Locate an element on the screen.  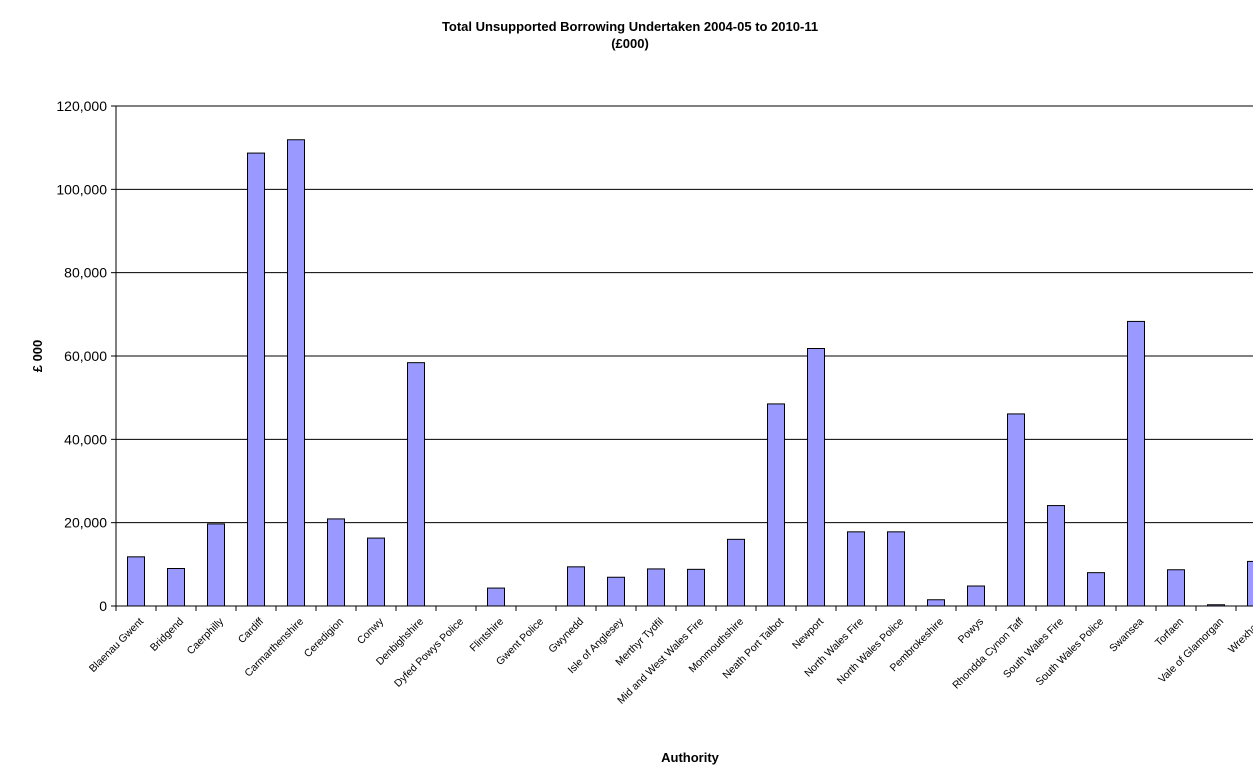
chart-subtitle: (£000) is located at coordinates (630, 43).